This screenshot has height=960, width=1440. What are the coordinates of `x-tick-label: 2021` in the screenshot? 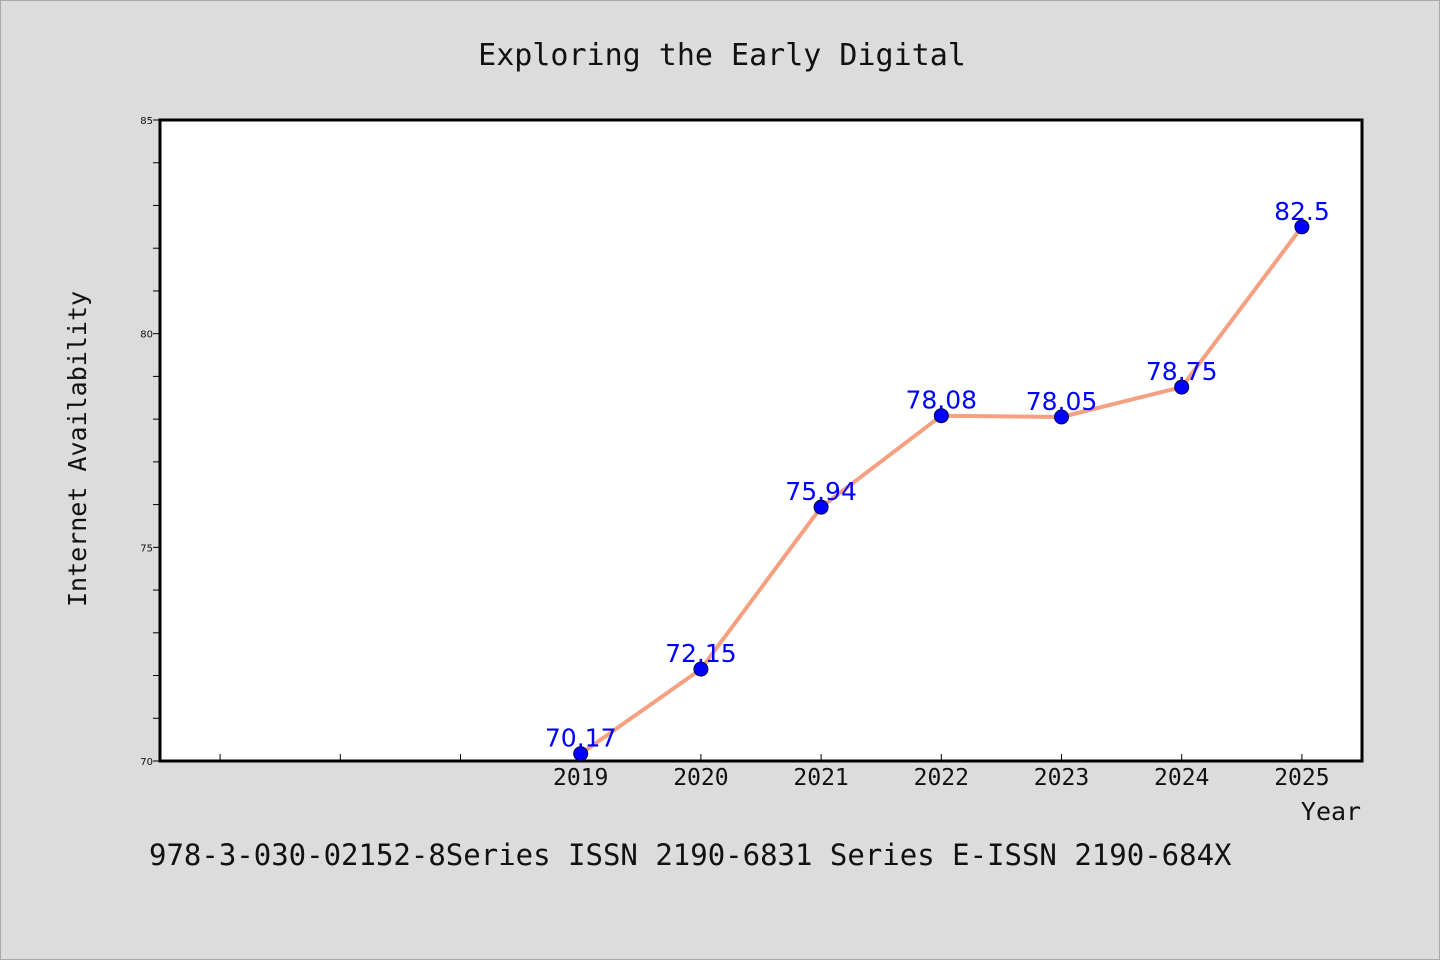 It's located at (820, 778).